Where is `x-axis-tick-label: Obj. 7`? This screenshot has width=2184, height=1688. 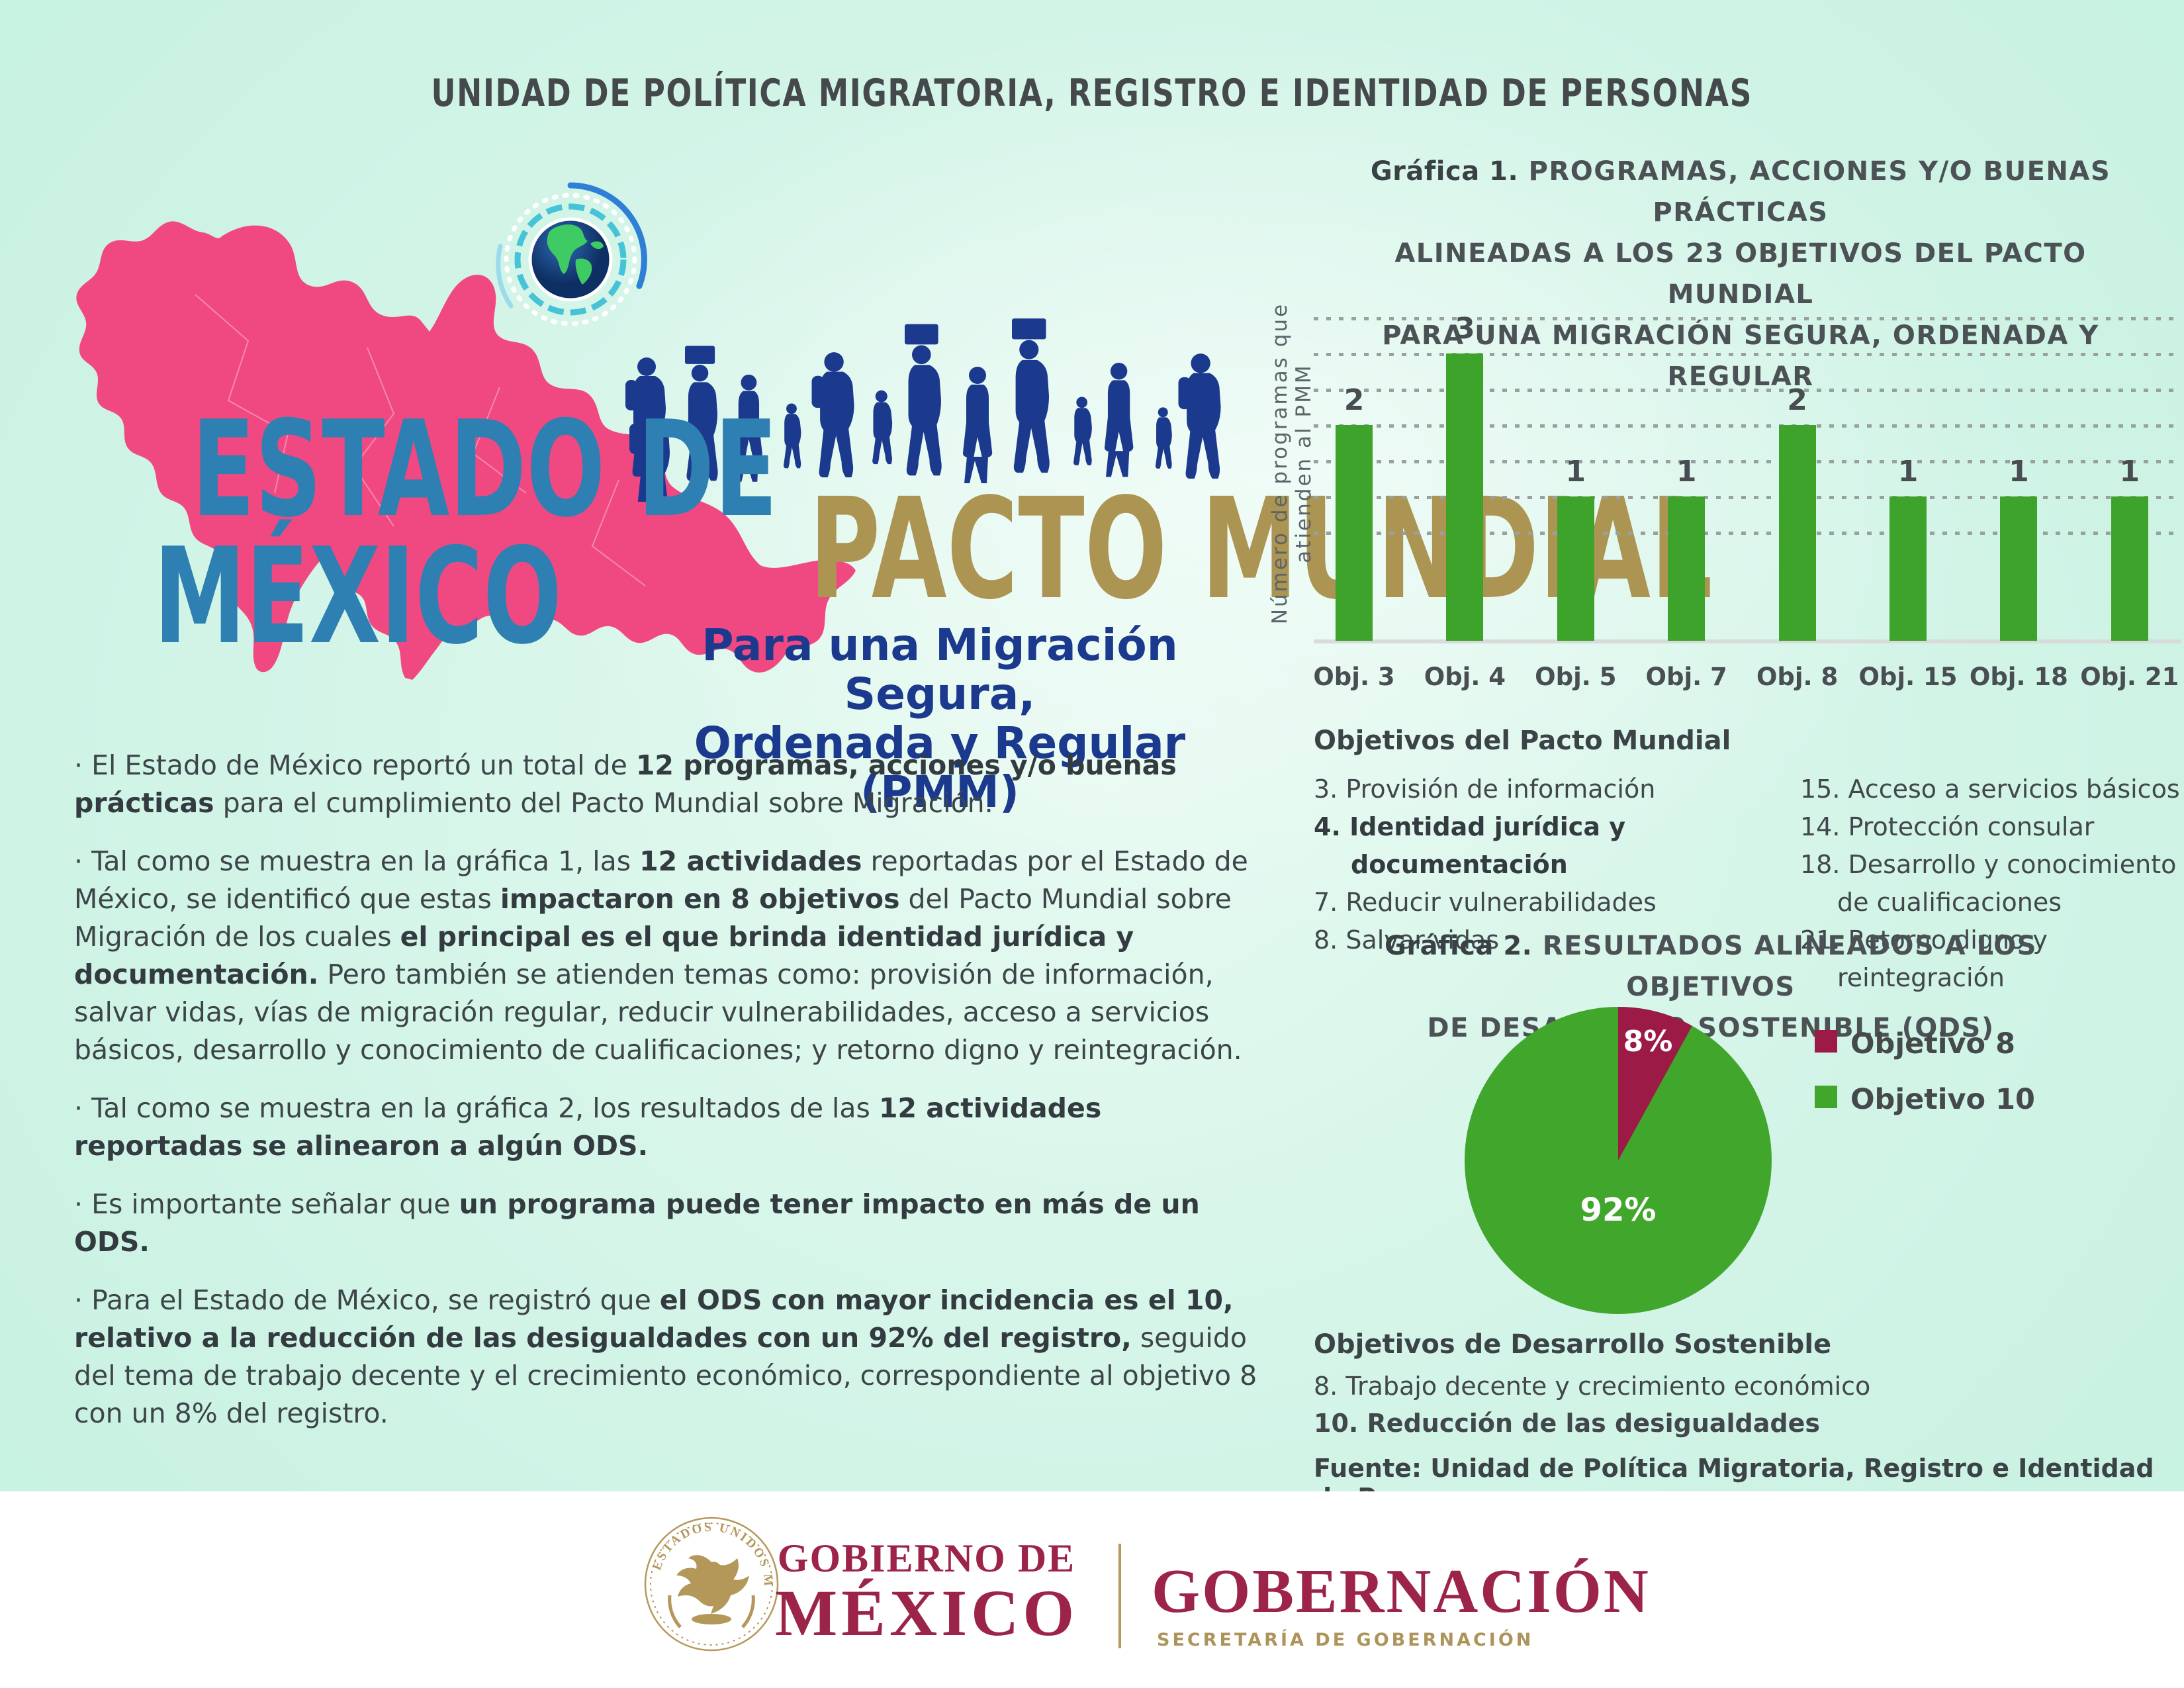
x-axis-tick-label: Obj. 7 is located at coordinates (1686, 677).